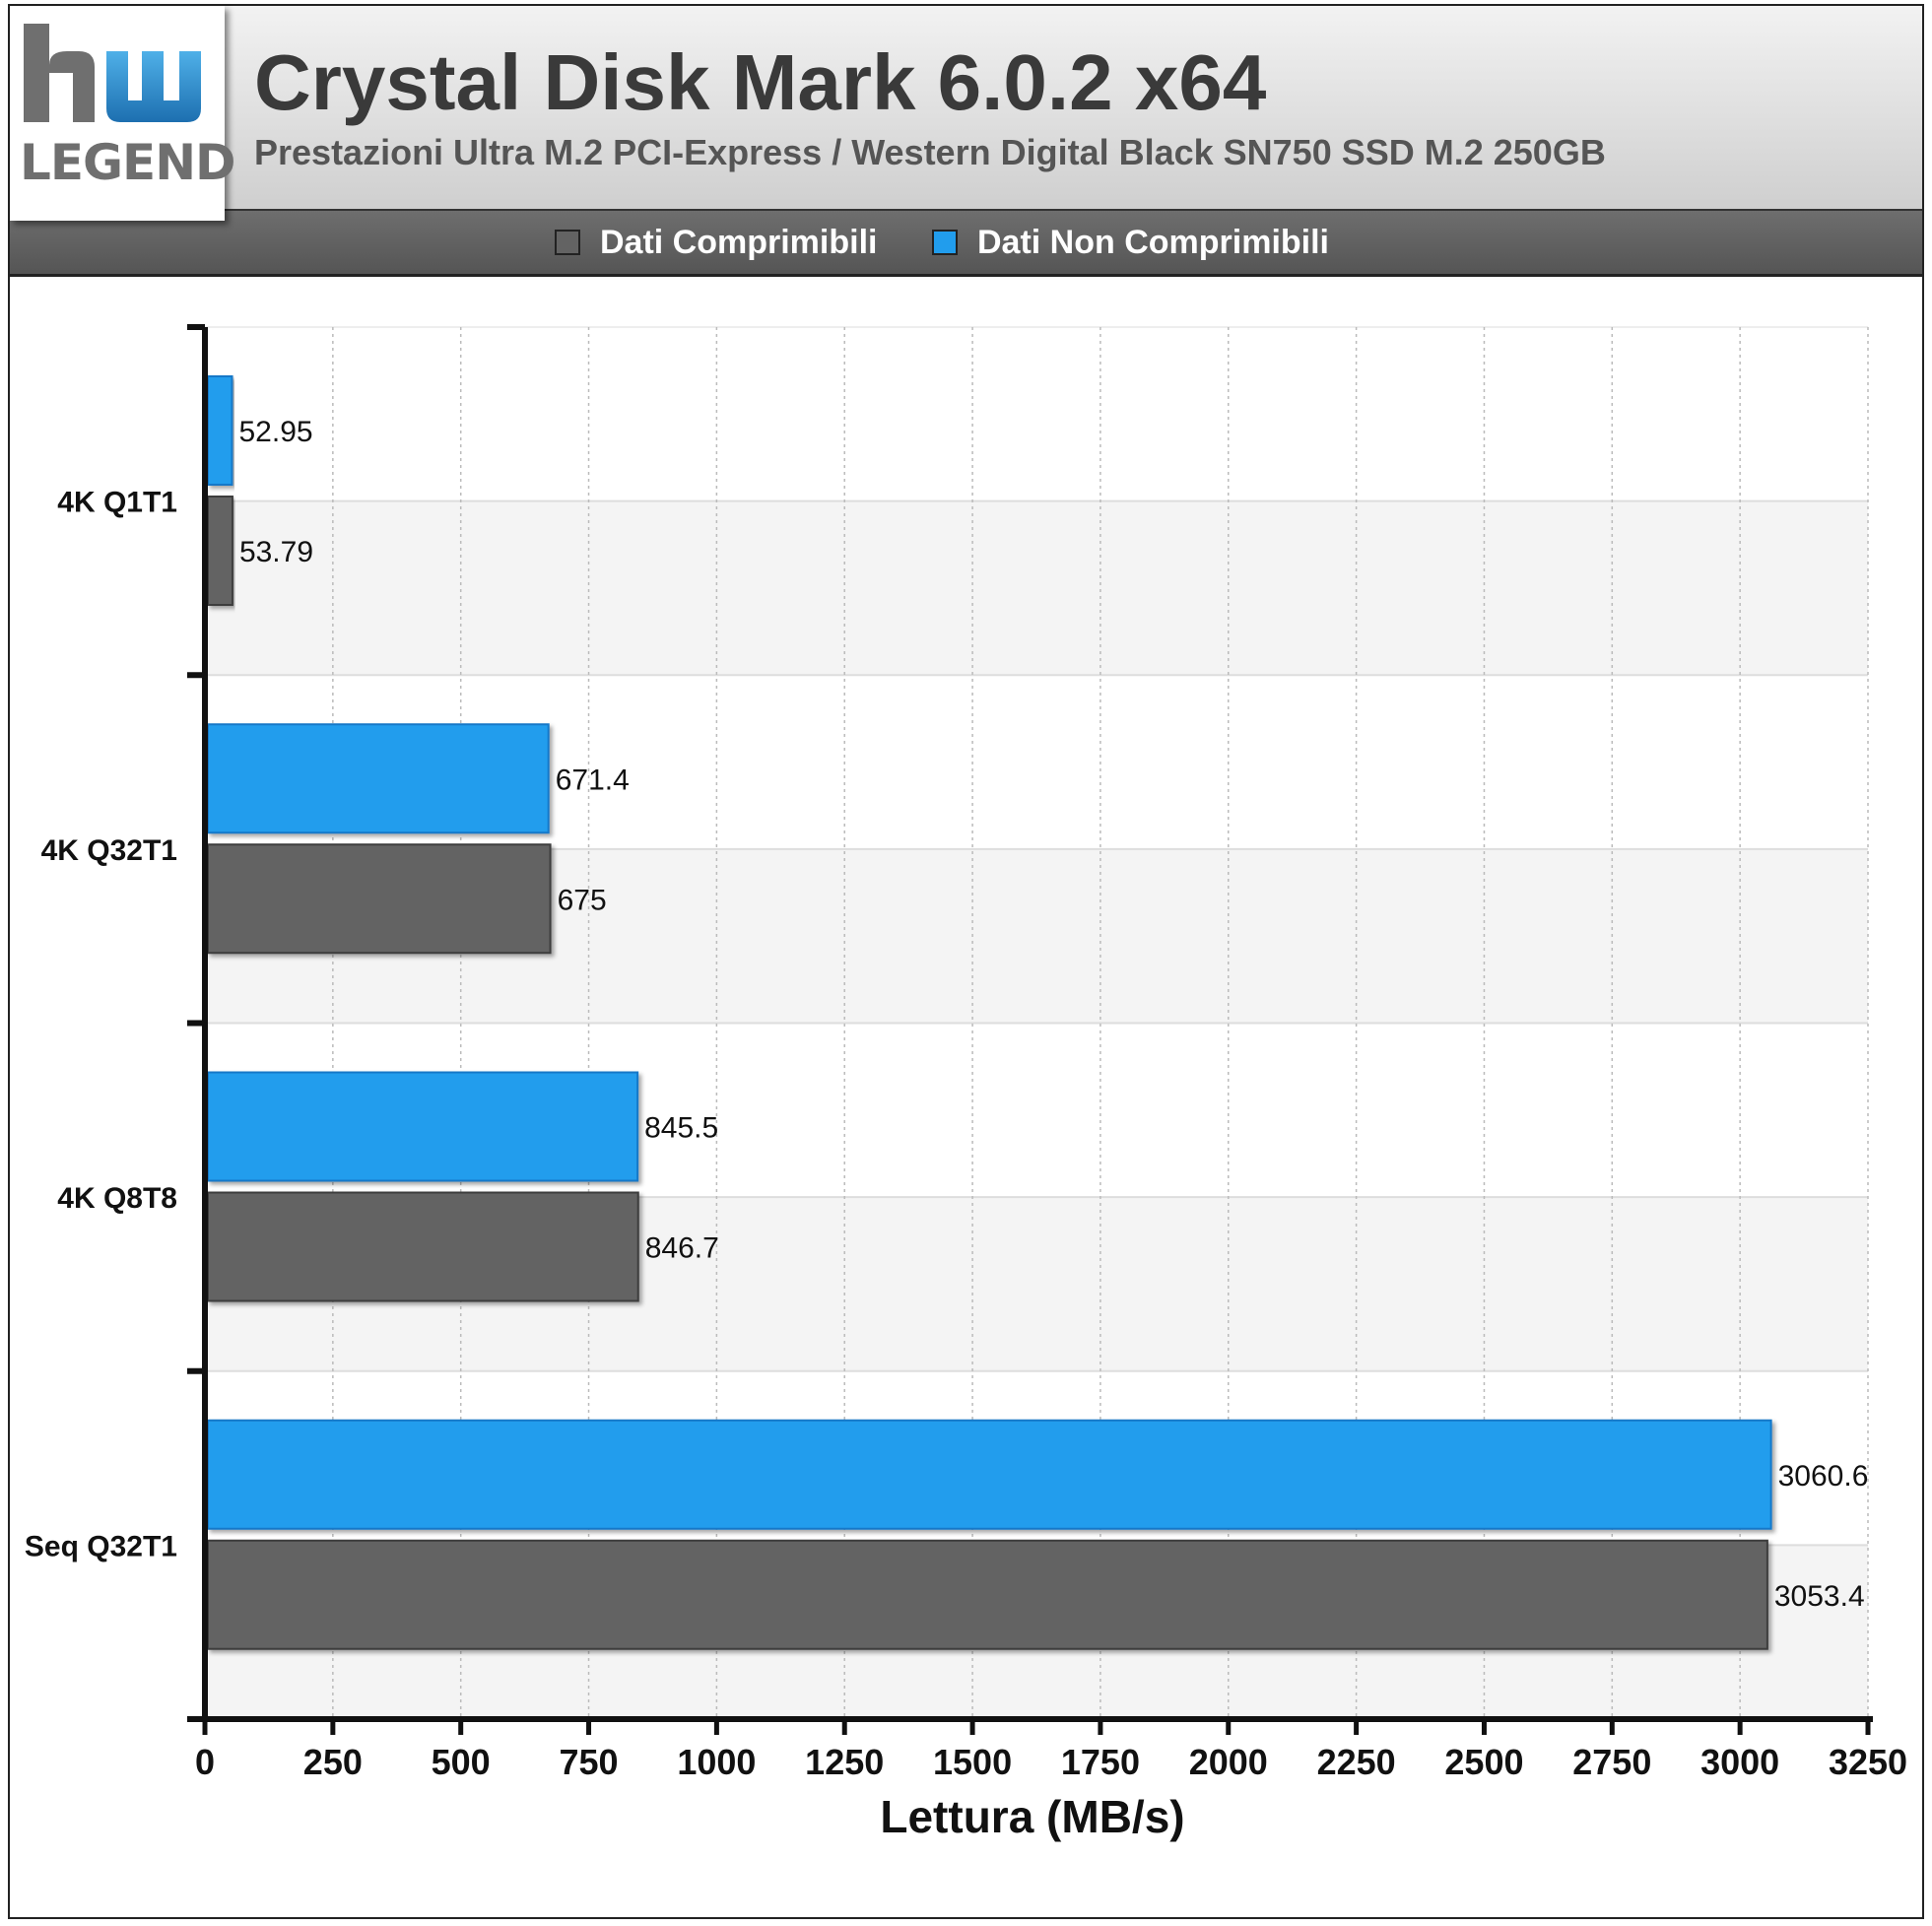 Image resolution: width=1932 pixels, height=1926 pixels. Describe the element at coordinates (117, 1198) in the screenshot. I see `category-label: 4K Q8T8` at that location.